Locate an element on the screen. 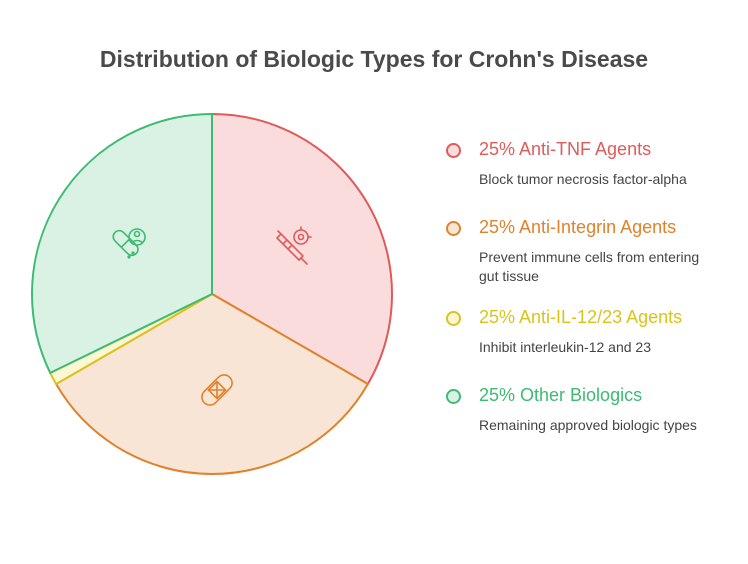 The height and width of the screenshot is (564, 748). bandage-icon is located at coordinates (217, 390).